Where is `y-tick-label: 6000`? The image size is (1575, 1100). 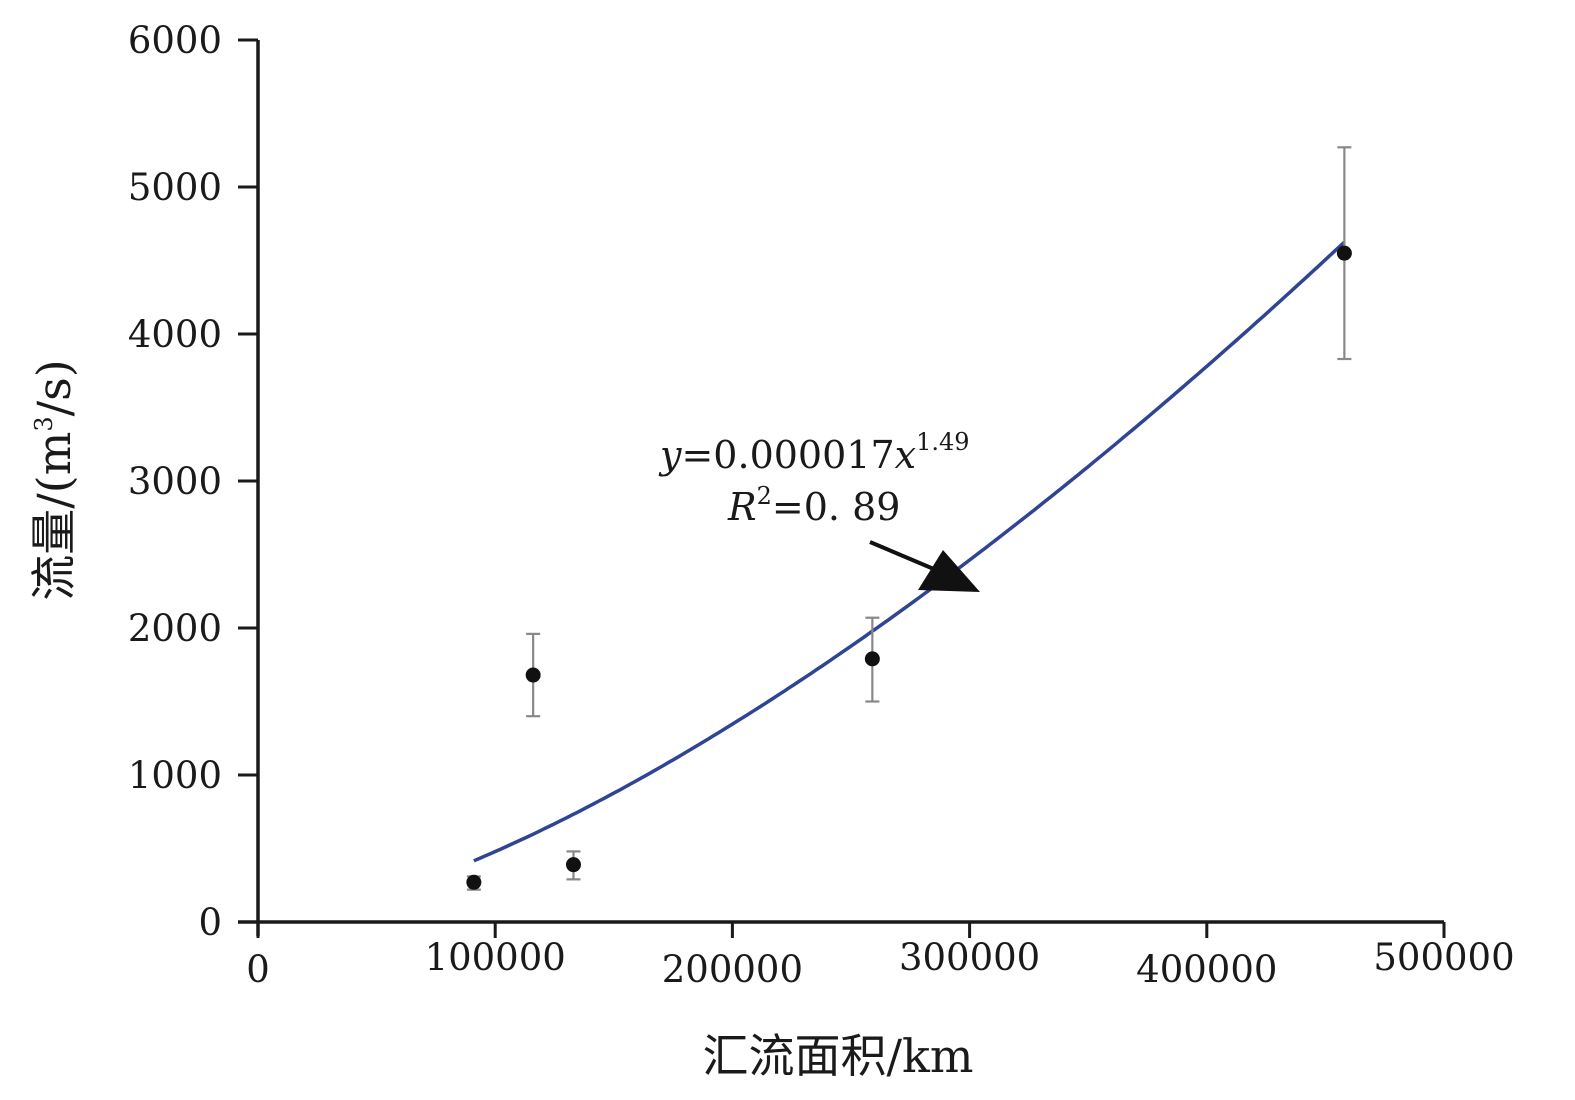 y-tick-label: 6000 is located at coordinates (175, 40).